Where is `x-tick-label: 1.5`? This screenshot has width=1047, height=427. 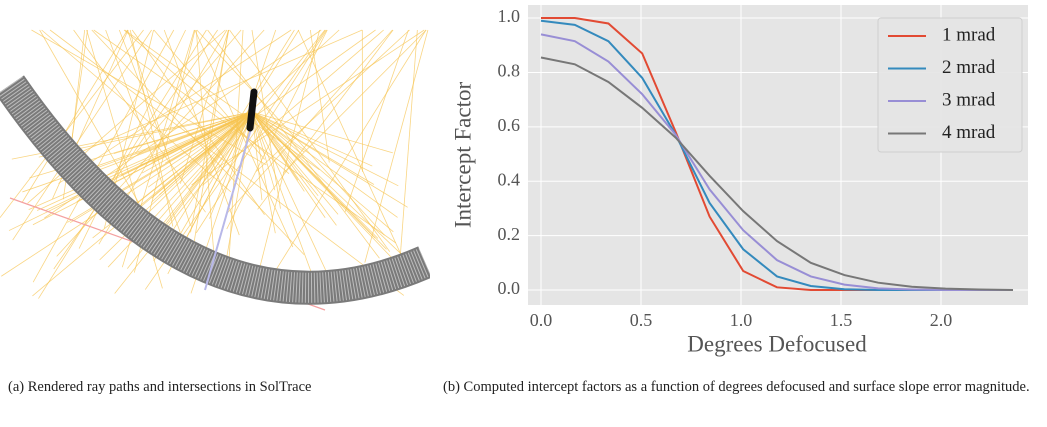
x-tick-label: 1.5 is located at coordinates (841, 320).